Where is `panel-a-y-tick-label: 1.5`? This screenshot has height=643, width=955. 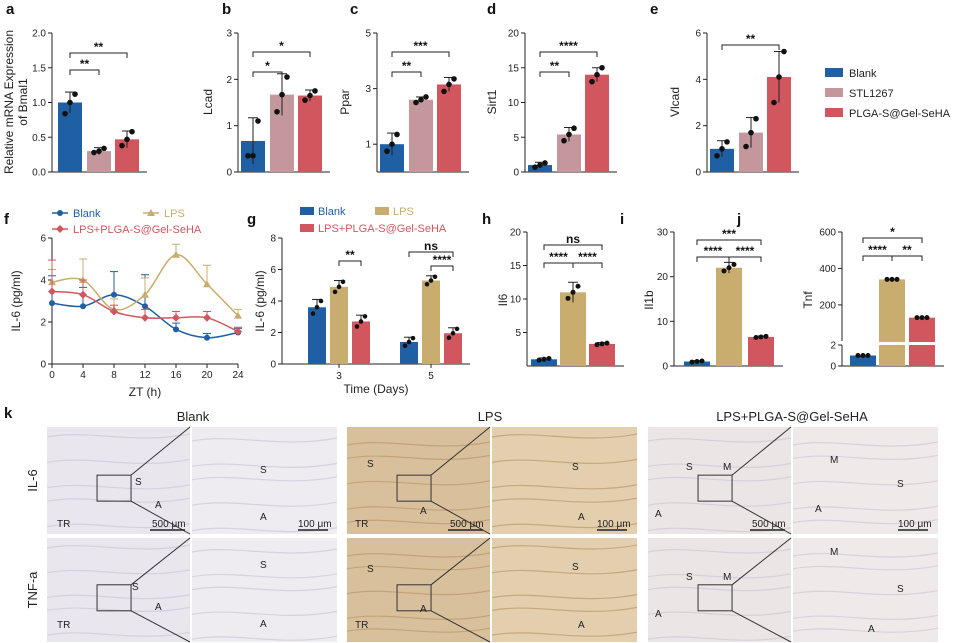
panel-a-y-tick-label: 1.5 is located at coordinates (39, 68).